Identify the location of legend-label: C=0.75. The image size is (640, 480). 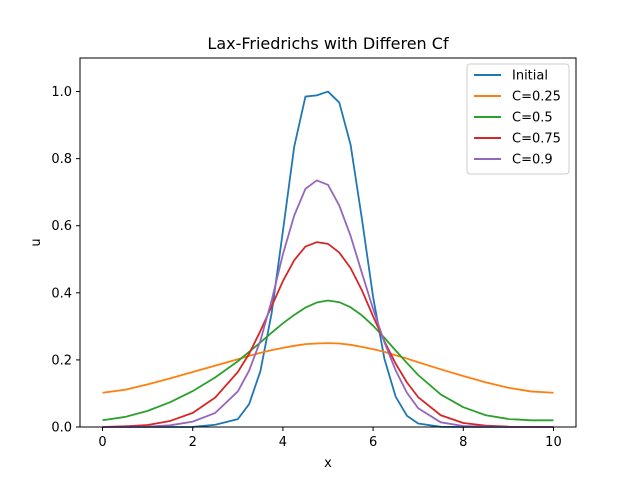
(536, 139).